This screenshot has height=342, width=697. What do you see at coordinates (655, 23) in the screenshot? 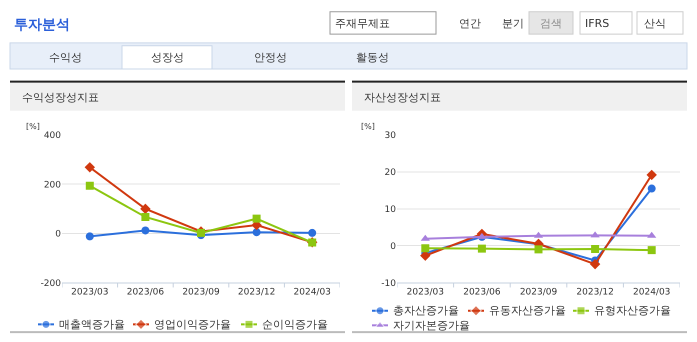
I see `text: 산식` at bounding box center [655, 23].